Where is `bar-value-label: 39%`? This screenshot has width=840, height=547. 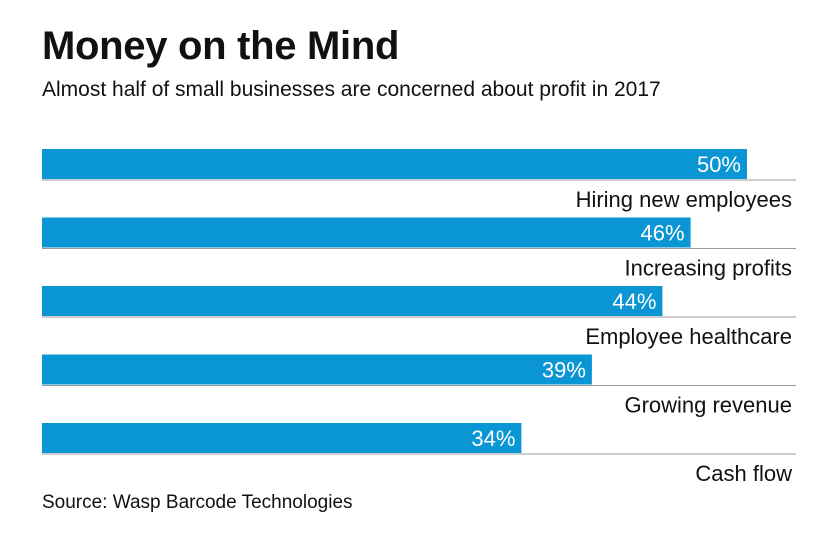 bar-value-label: 39% is located at coordinates (564, 370).